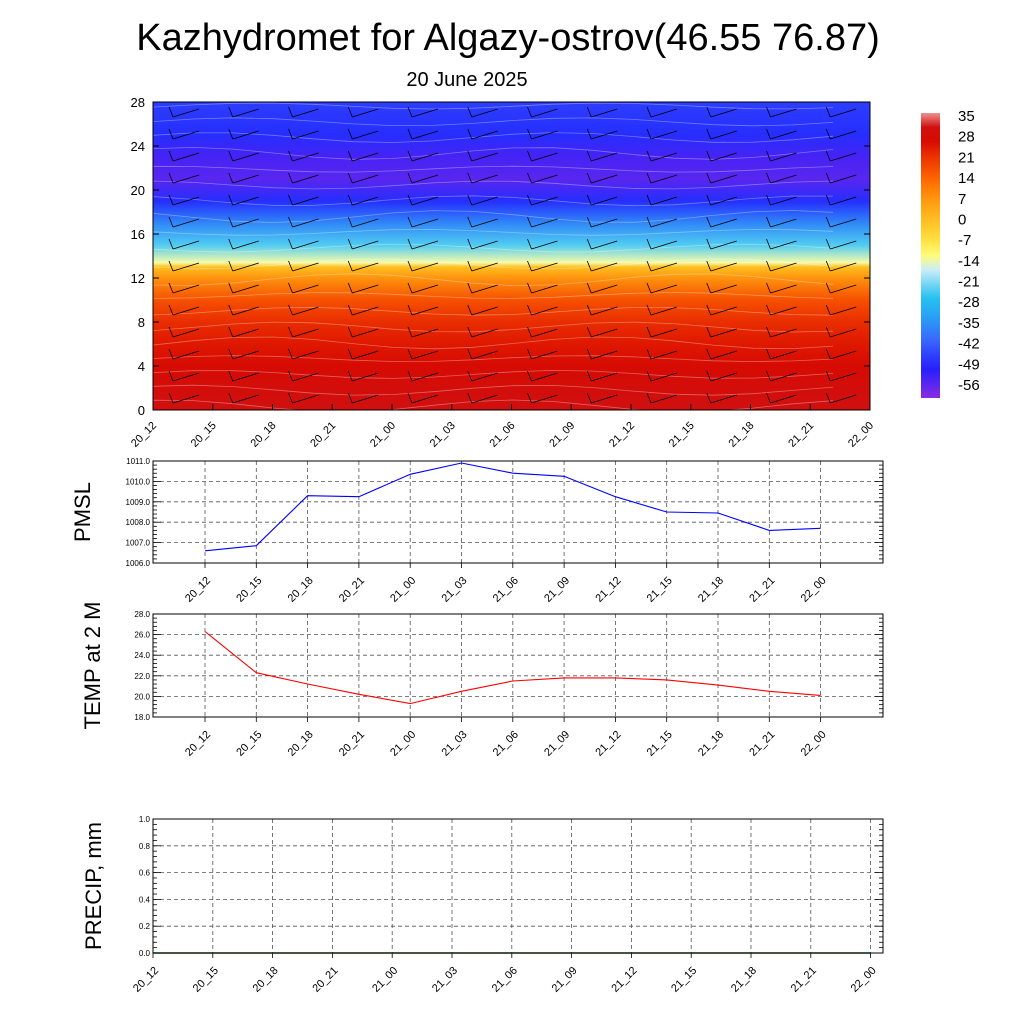  Describe the element at coordinates (142, 614) in the screenshot. I see `y-tick-label: 28.0` at that location.